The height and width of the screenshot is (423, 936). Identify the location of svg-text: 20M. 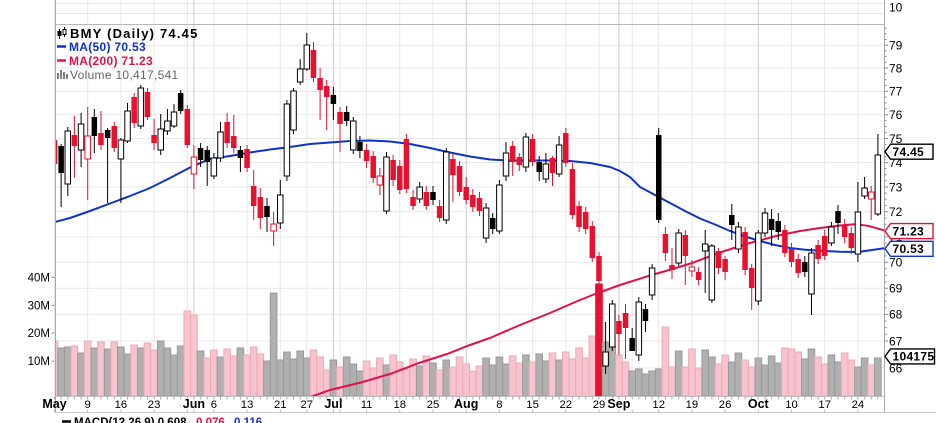
(39, 334).